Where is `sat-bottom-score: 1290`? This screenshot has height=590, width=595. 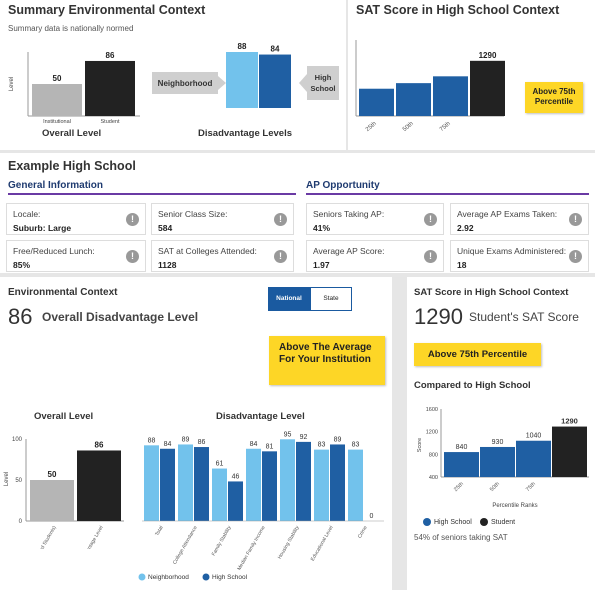 sat-bottom-score: 1290 is located at coordinates (438, 316).